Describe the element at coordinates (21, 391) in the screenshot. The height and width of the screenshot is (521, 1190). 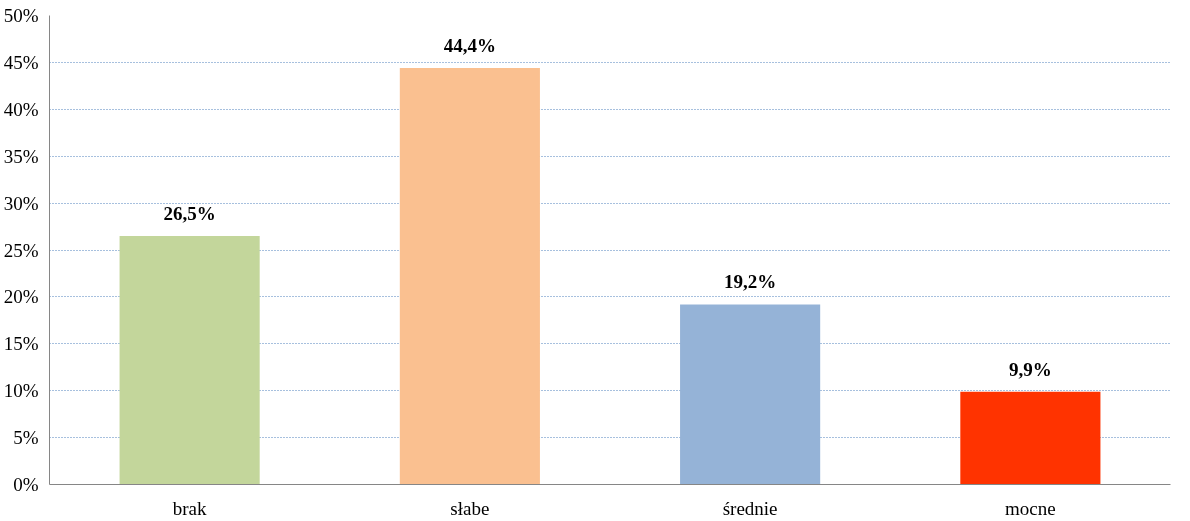
I see `y-tick-label: 10%` at that location.